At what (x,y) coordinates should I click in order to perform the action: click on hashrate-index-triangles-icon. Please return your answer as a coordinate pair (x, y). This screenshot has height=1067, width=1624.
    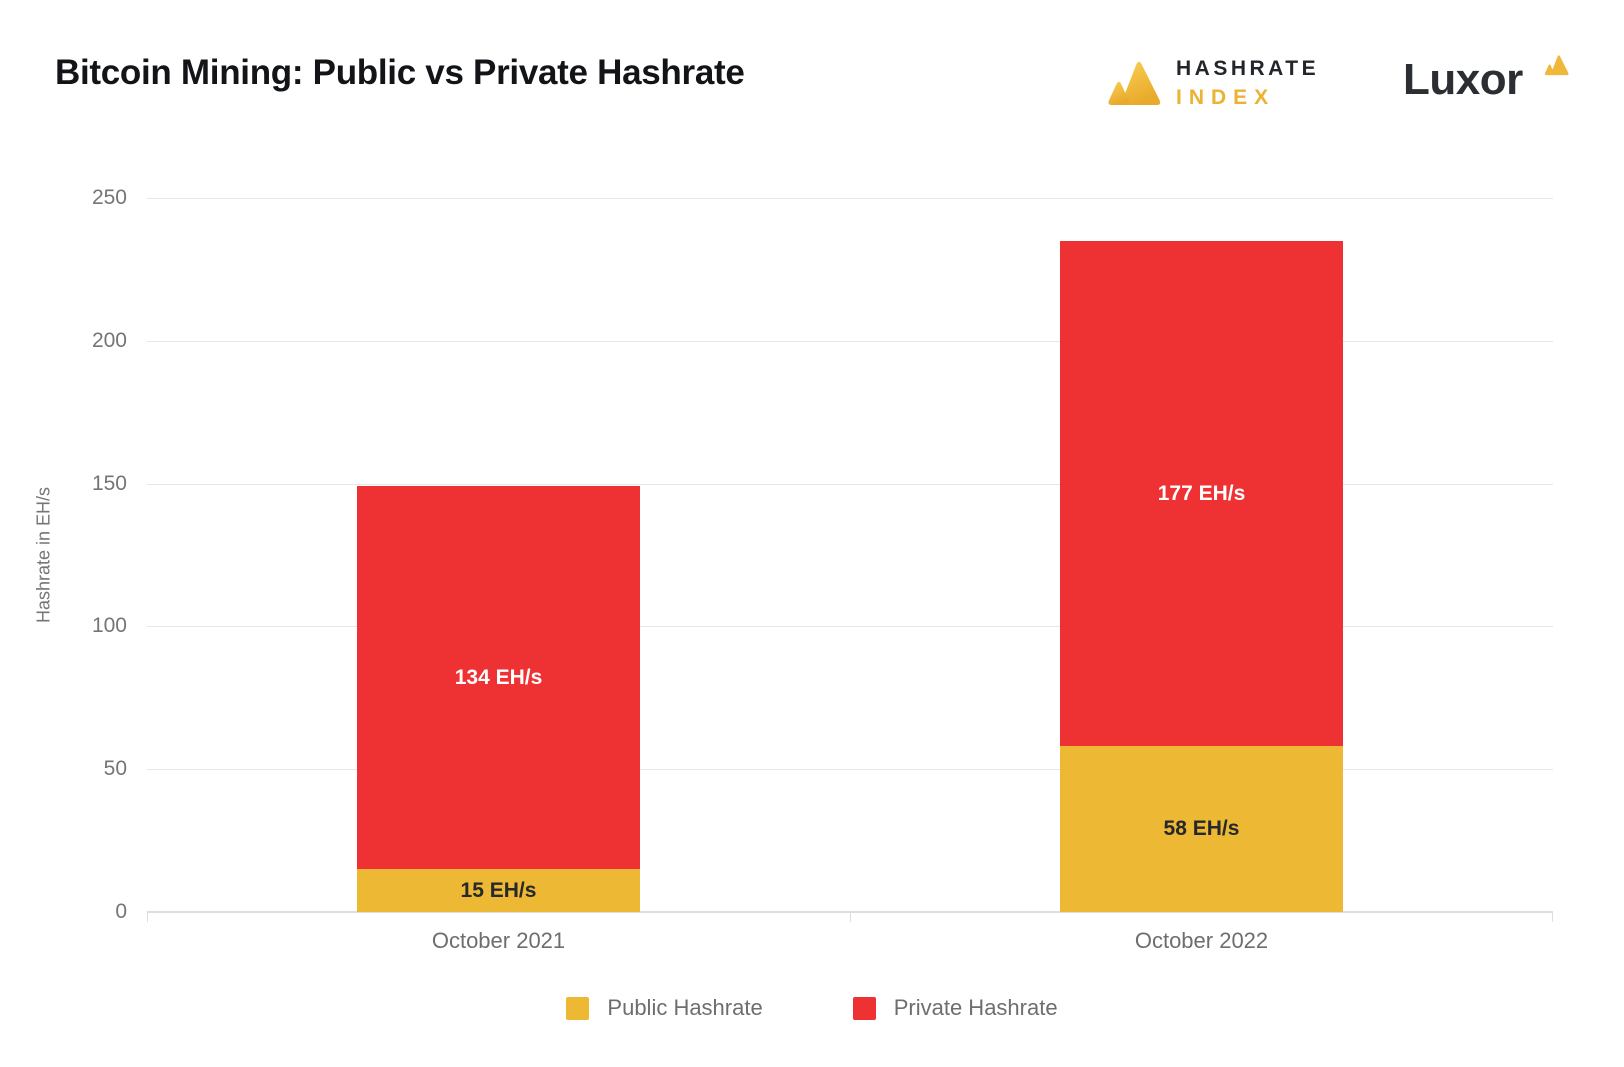
    Looking at the image, I should click on (1134, 83).